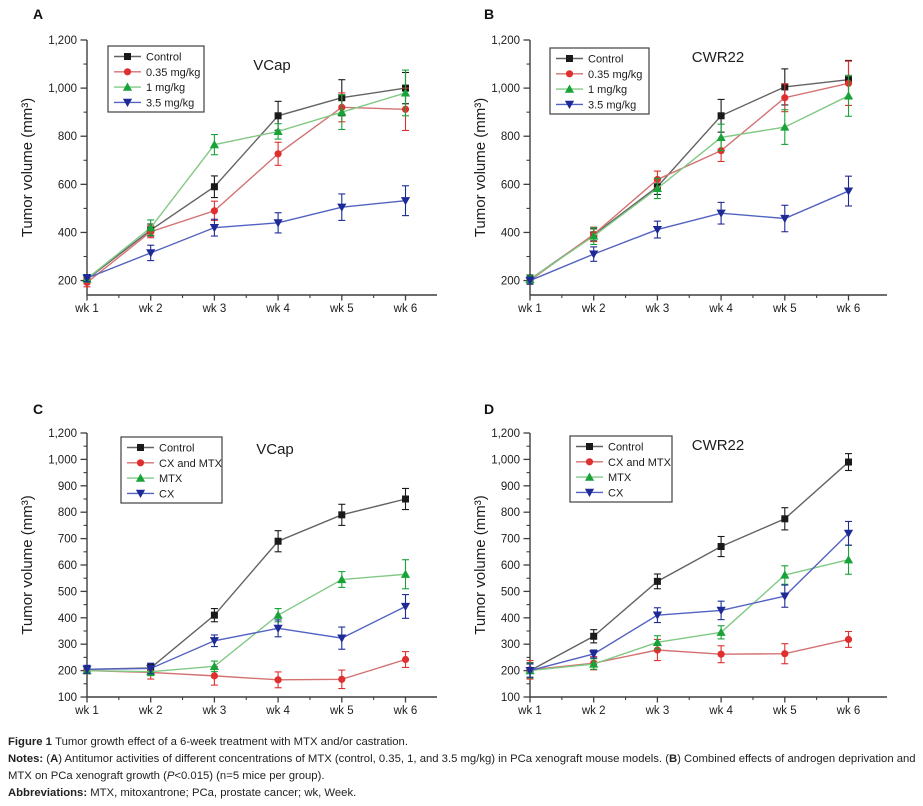  I want to click on caption-segment: Abbreviations:, so click(49, 793).